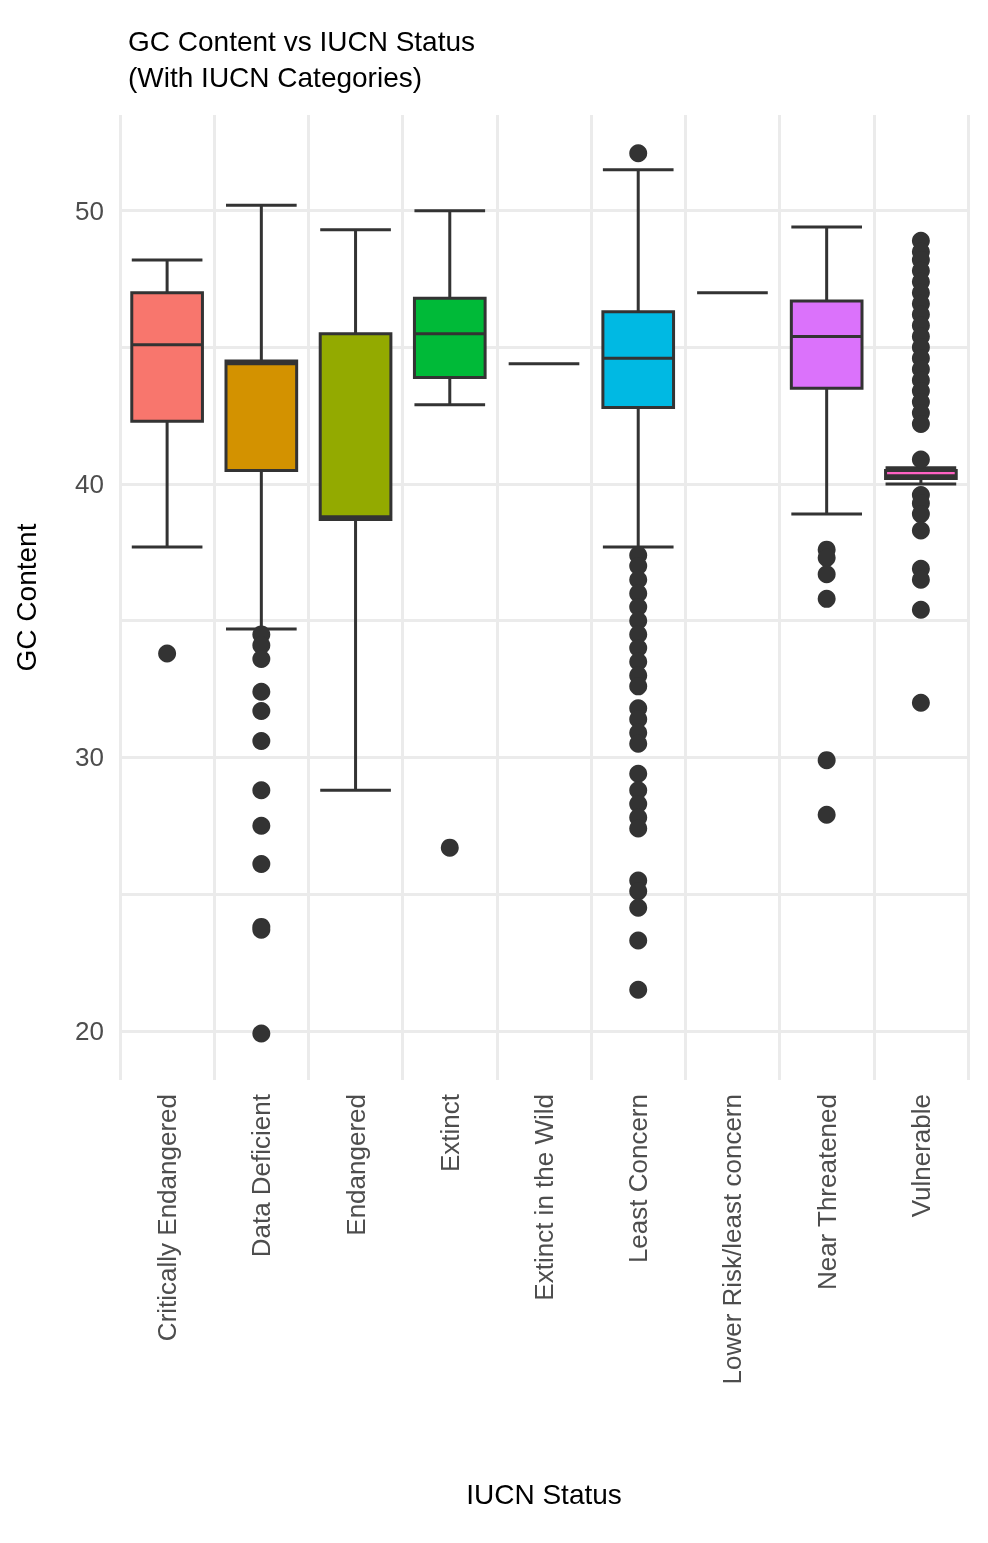 This screenshot has width=988, height=1543. What do you see at coordinates (638, 1179) in the screenshot?
I see `x-tick-label: Least Concern` at bounding box center [638, 1179].